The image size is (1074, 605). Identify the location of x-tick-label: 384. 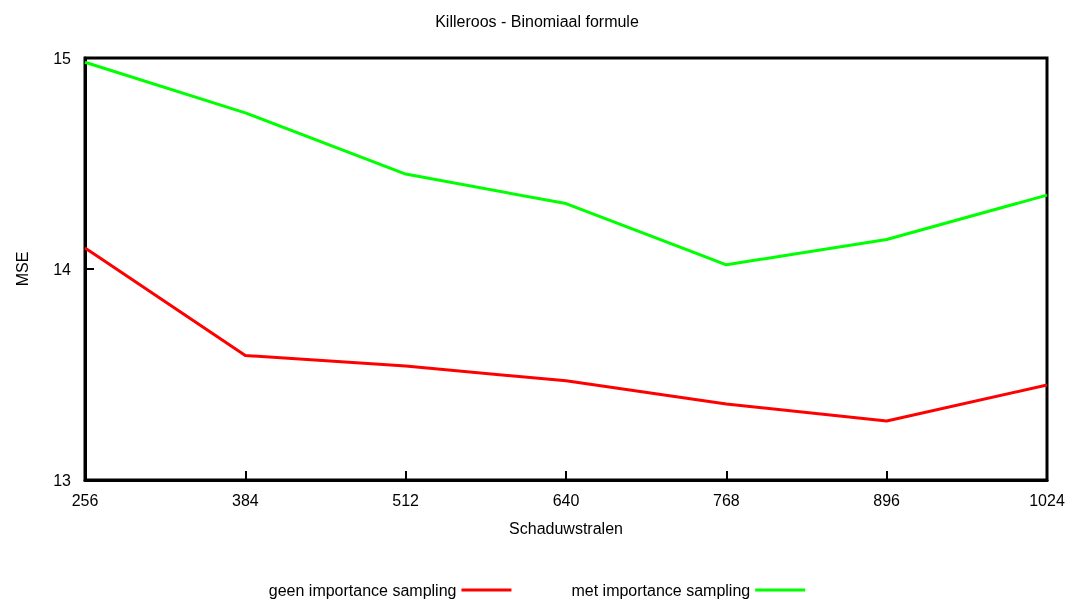
(245, 500).